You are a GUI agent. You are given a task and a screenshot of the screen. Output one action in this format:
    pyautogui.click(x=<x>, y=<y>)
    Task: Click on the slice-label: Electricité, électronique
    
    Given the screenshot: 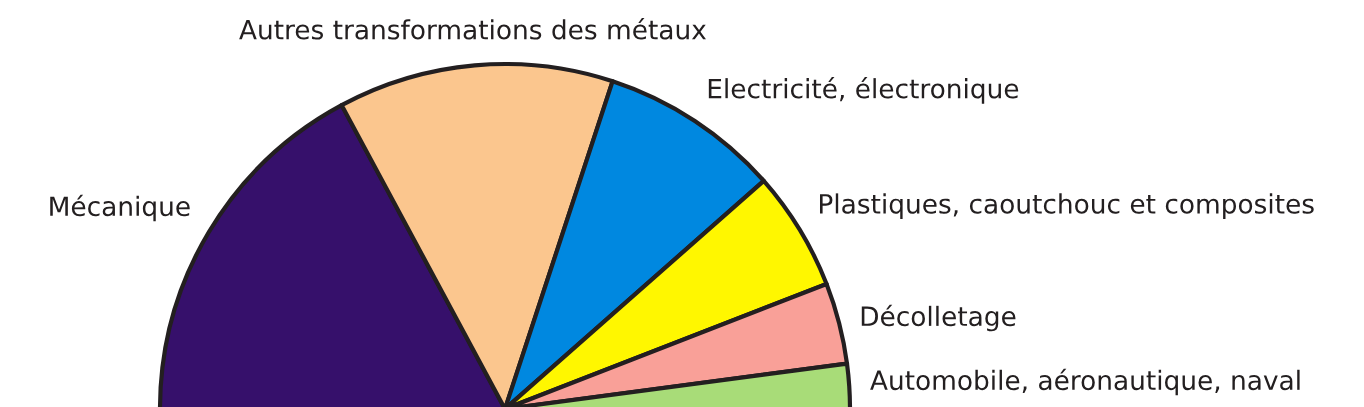 What is the action you would take?
    pyautogui.click(x=863, y=90)
    